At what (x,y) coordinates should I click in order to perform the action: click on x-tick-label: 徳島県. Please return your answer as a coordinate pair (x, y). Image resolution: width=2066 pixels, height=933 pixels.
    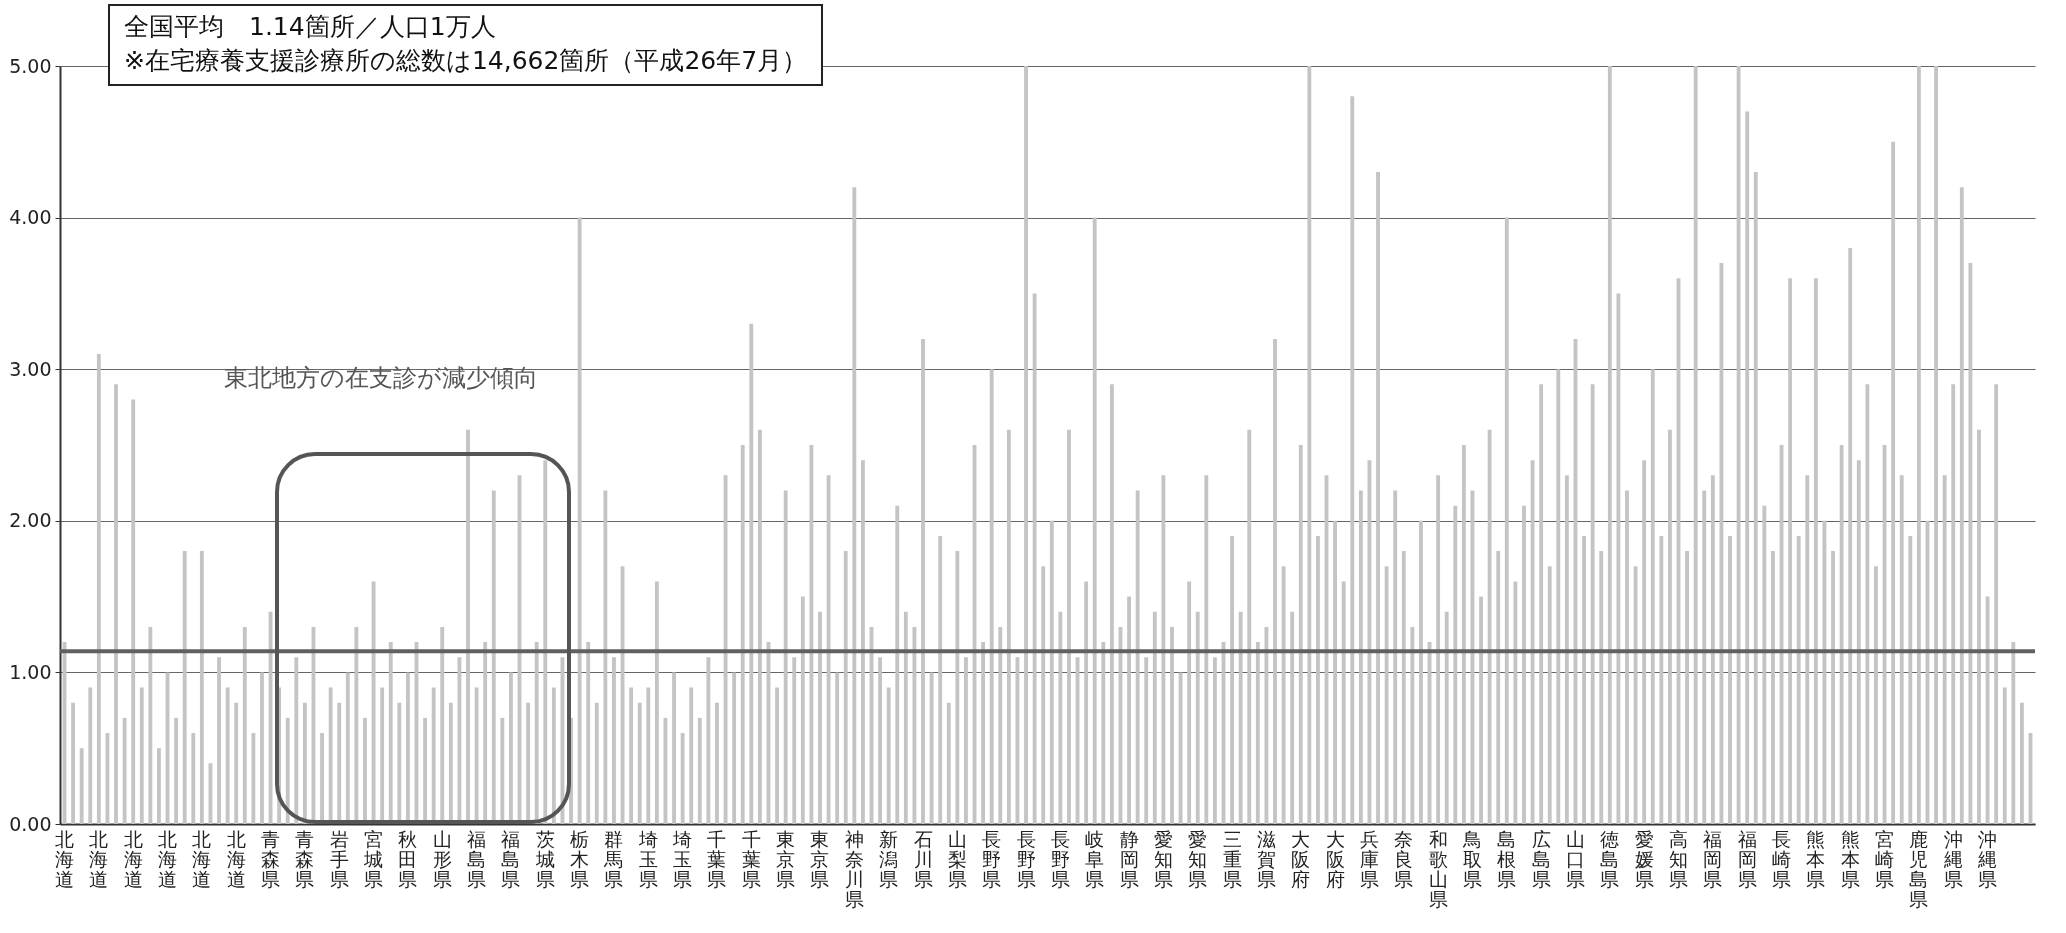
    Looking at the image, I should click on (1610, 858).